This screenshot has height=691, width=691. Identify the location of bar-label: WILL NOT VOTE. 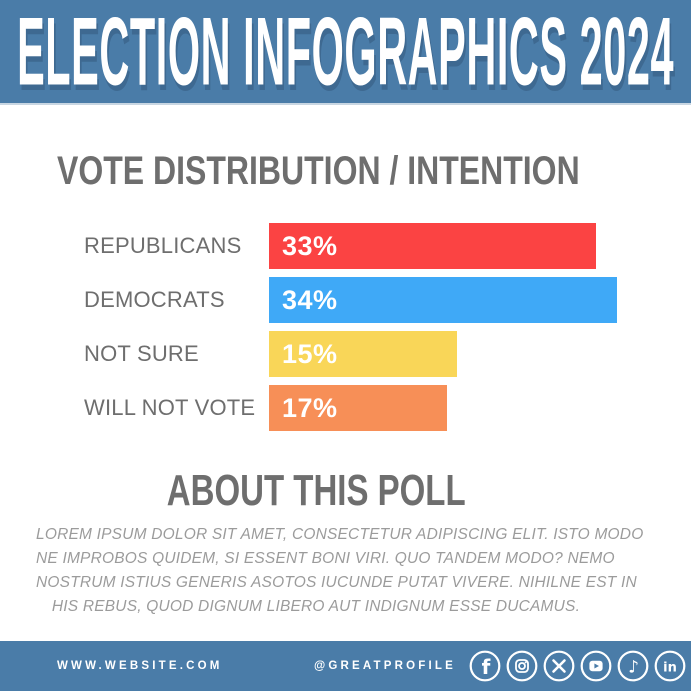
(170, 407).